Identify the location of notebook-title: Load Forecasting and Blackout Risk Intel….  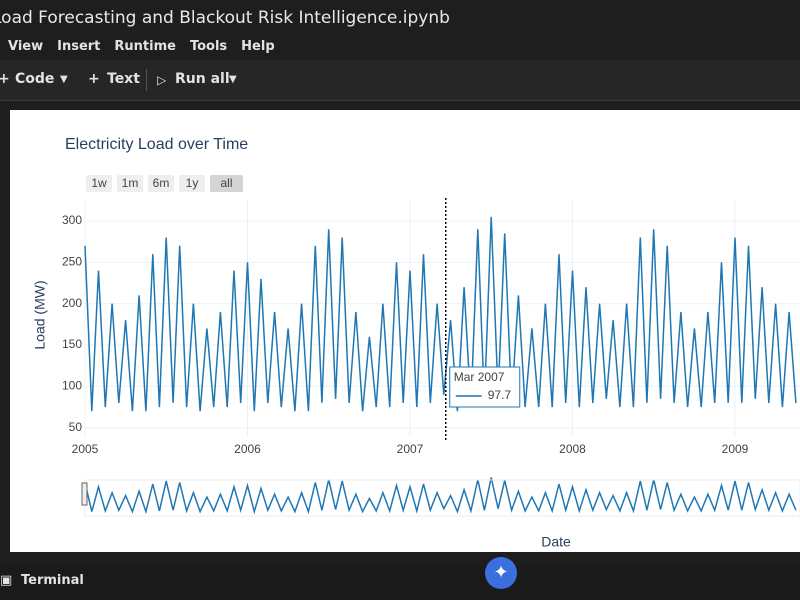
(225, 18).